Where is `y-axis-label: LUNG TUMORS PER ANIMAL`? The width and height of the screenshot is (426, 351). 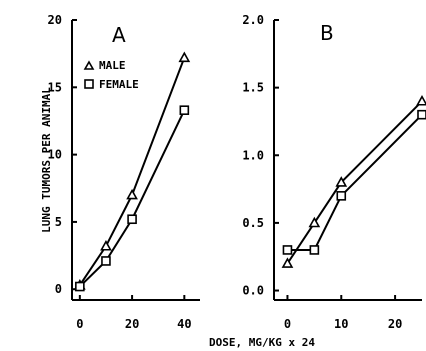 y-axis-label: LUNG TUMORS PER ANIMAL is located at coordinates (46, 160).